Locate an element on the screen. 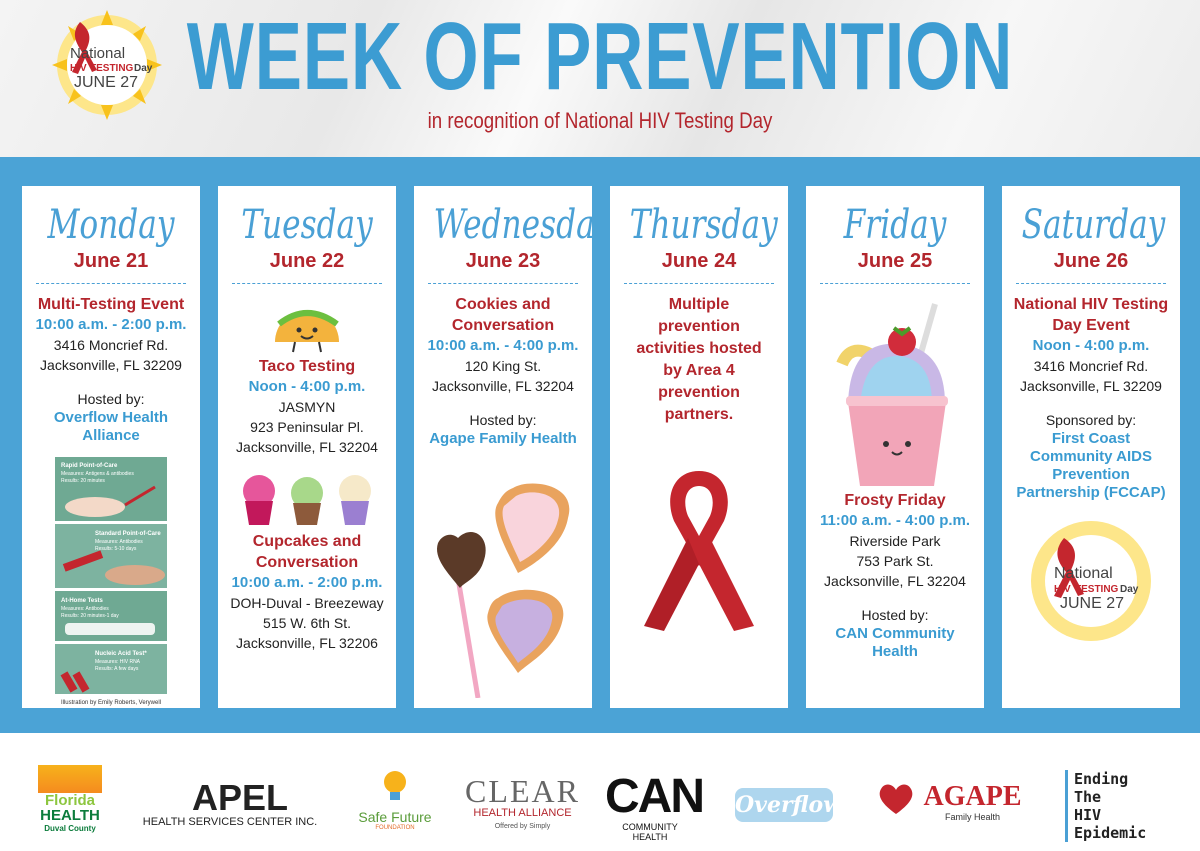  date: June 25 is located at coordinates (895, 261).